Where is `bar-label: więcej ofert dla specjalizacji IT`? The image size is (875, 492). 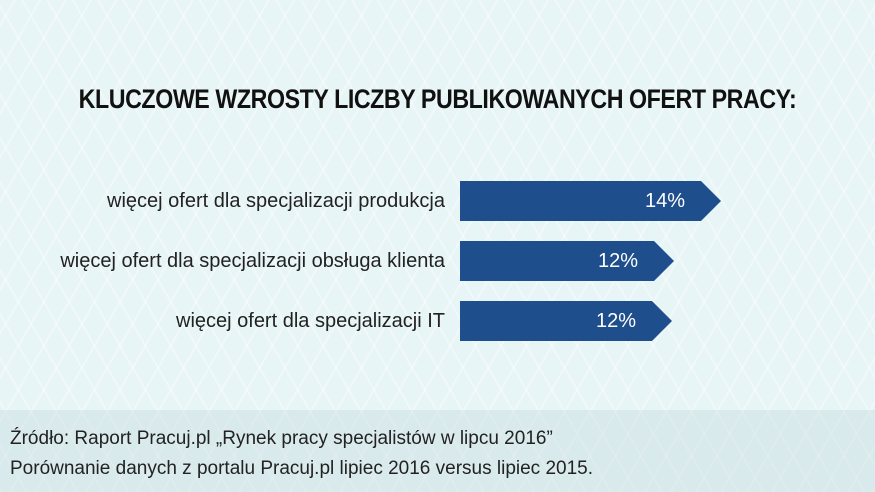
bar-label: więcej ofert dla specjalizacji IT is located at coordinates (310, 321).